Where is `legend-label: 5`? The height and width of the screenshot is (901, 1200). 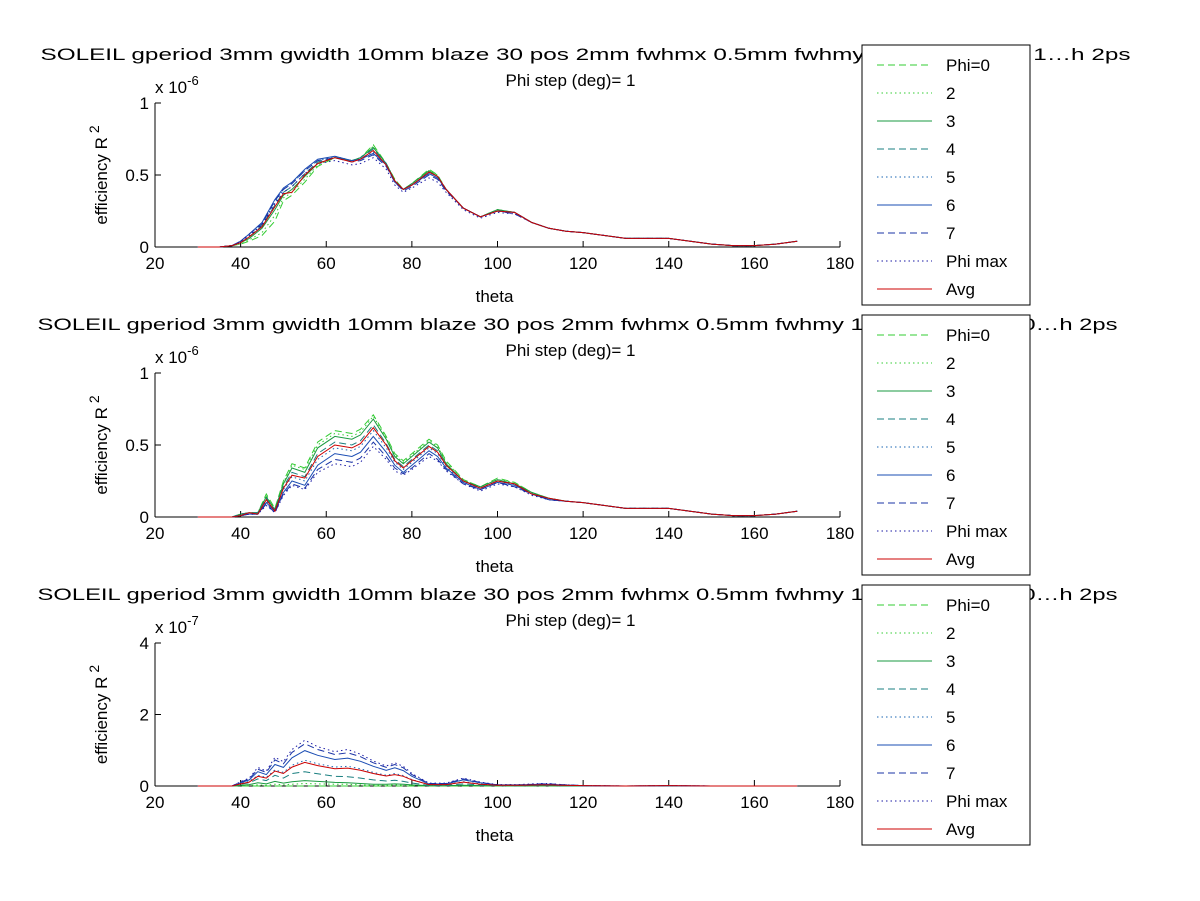 legend-label: 5 is located at coordinates (950, 447).